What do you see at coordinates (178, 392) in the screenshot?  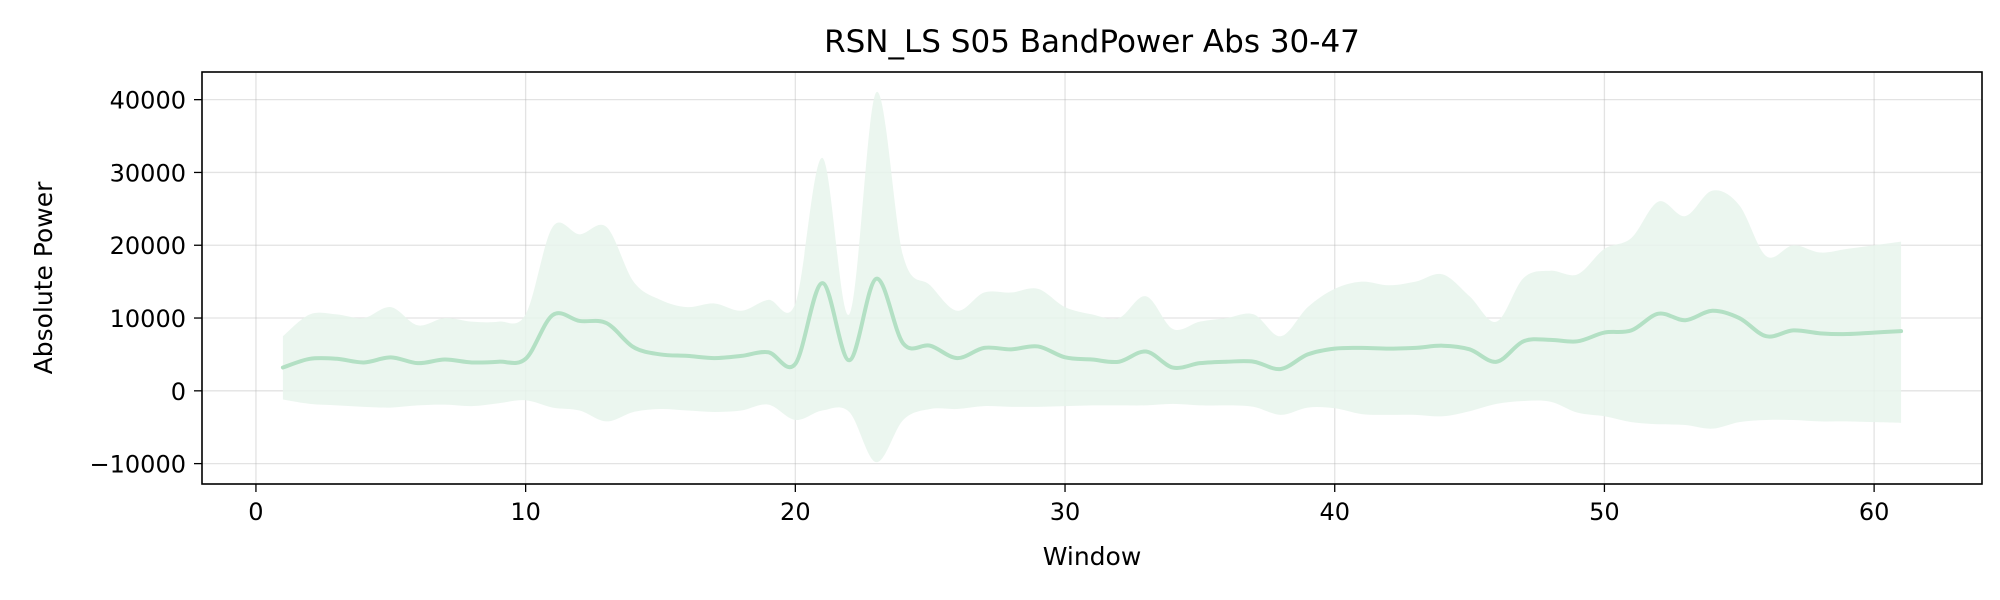 I see `y-tick-label: 0` at bounding box center [178, 392].